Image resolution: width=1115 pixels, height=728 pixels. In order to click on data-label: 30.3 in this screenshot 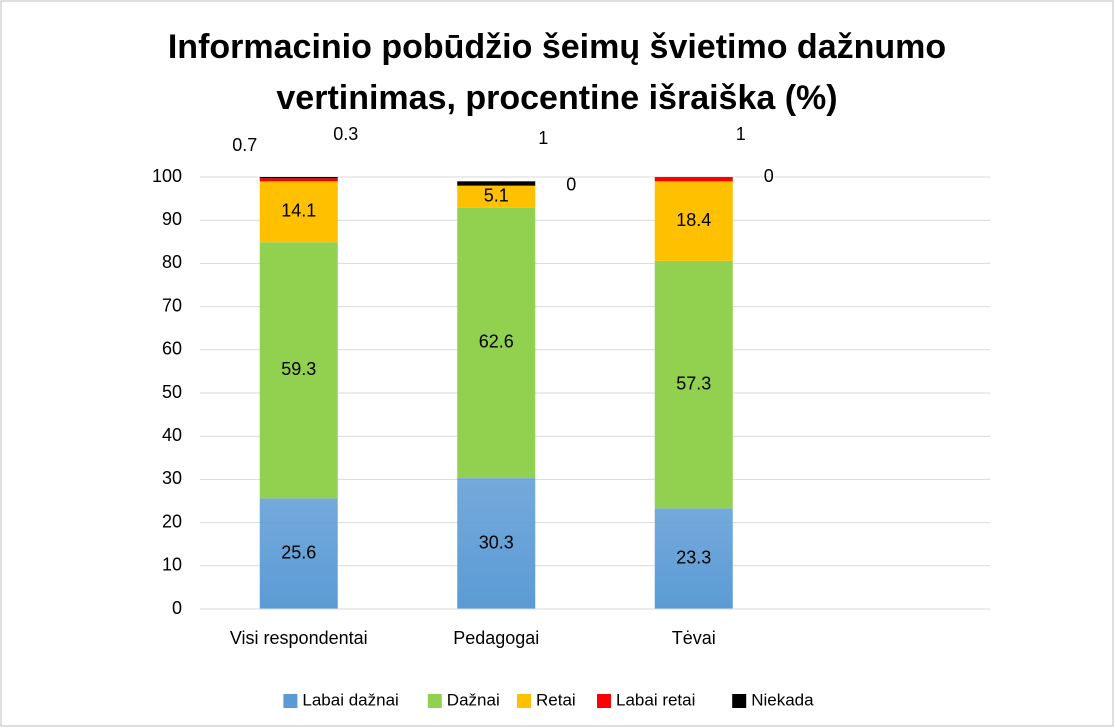, I will do `click(496, 542)`.